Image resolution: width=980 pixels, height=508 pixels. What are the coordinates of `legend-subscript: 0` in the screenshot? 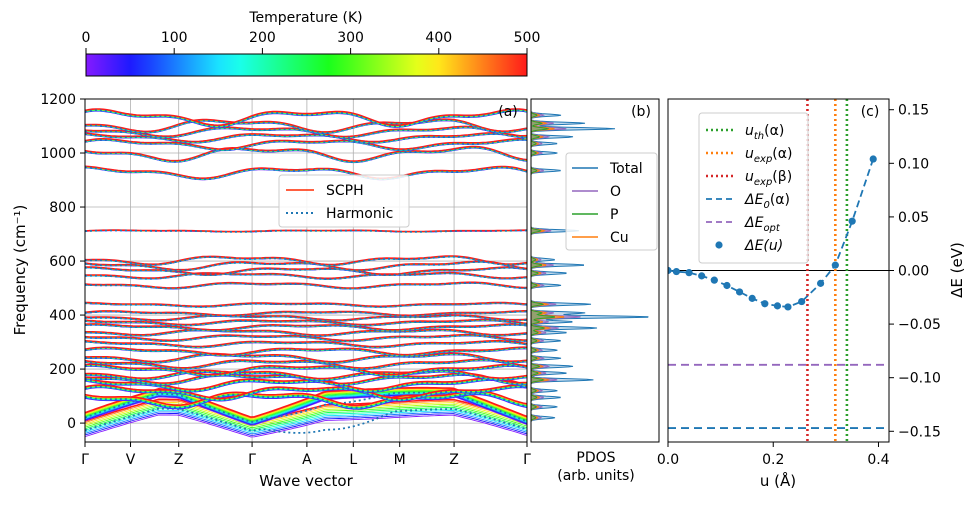 It's located at (766, 205).